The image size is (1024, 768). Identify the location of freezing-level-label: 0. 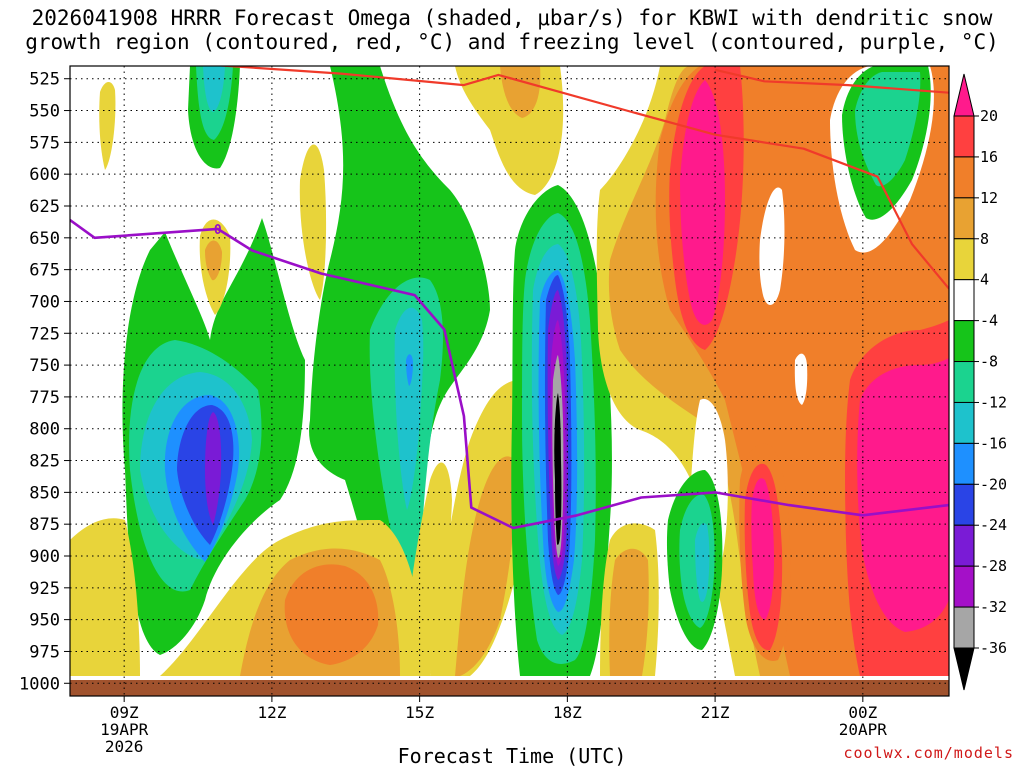
(218, 230).